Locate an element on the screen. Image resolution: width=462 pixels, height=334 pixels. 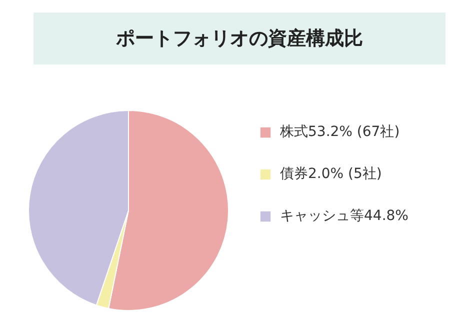
legend-label: 株式53.2% (67社) is located at coordinates (340, 132).